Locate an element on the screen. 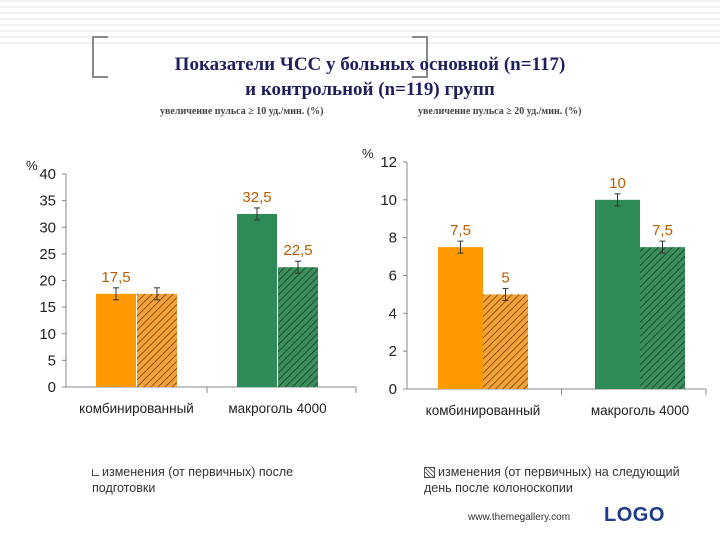 The image size is (720, 540). y-tick-label: 30 is located at coordinates (47, 227).